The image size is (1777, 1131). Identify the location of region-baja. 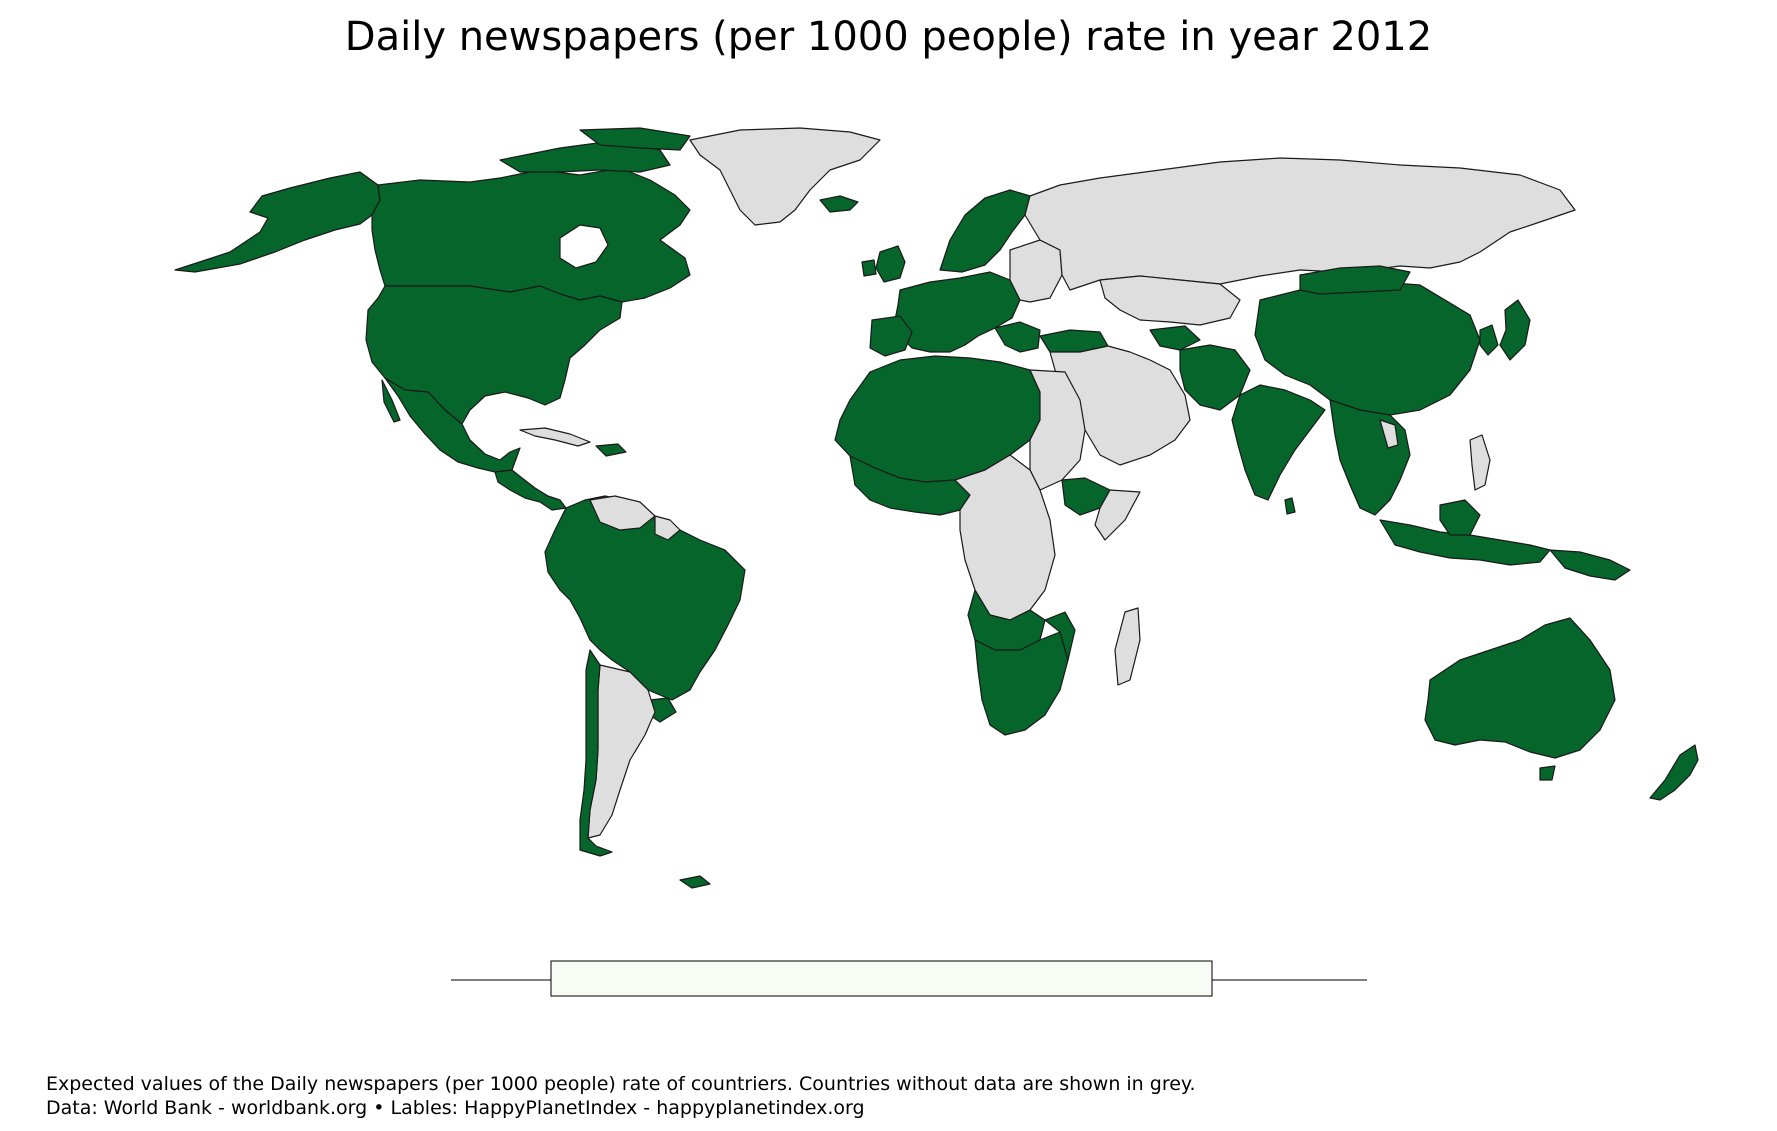
(391, 401).